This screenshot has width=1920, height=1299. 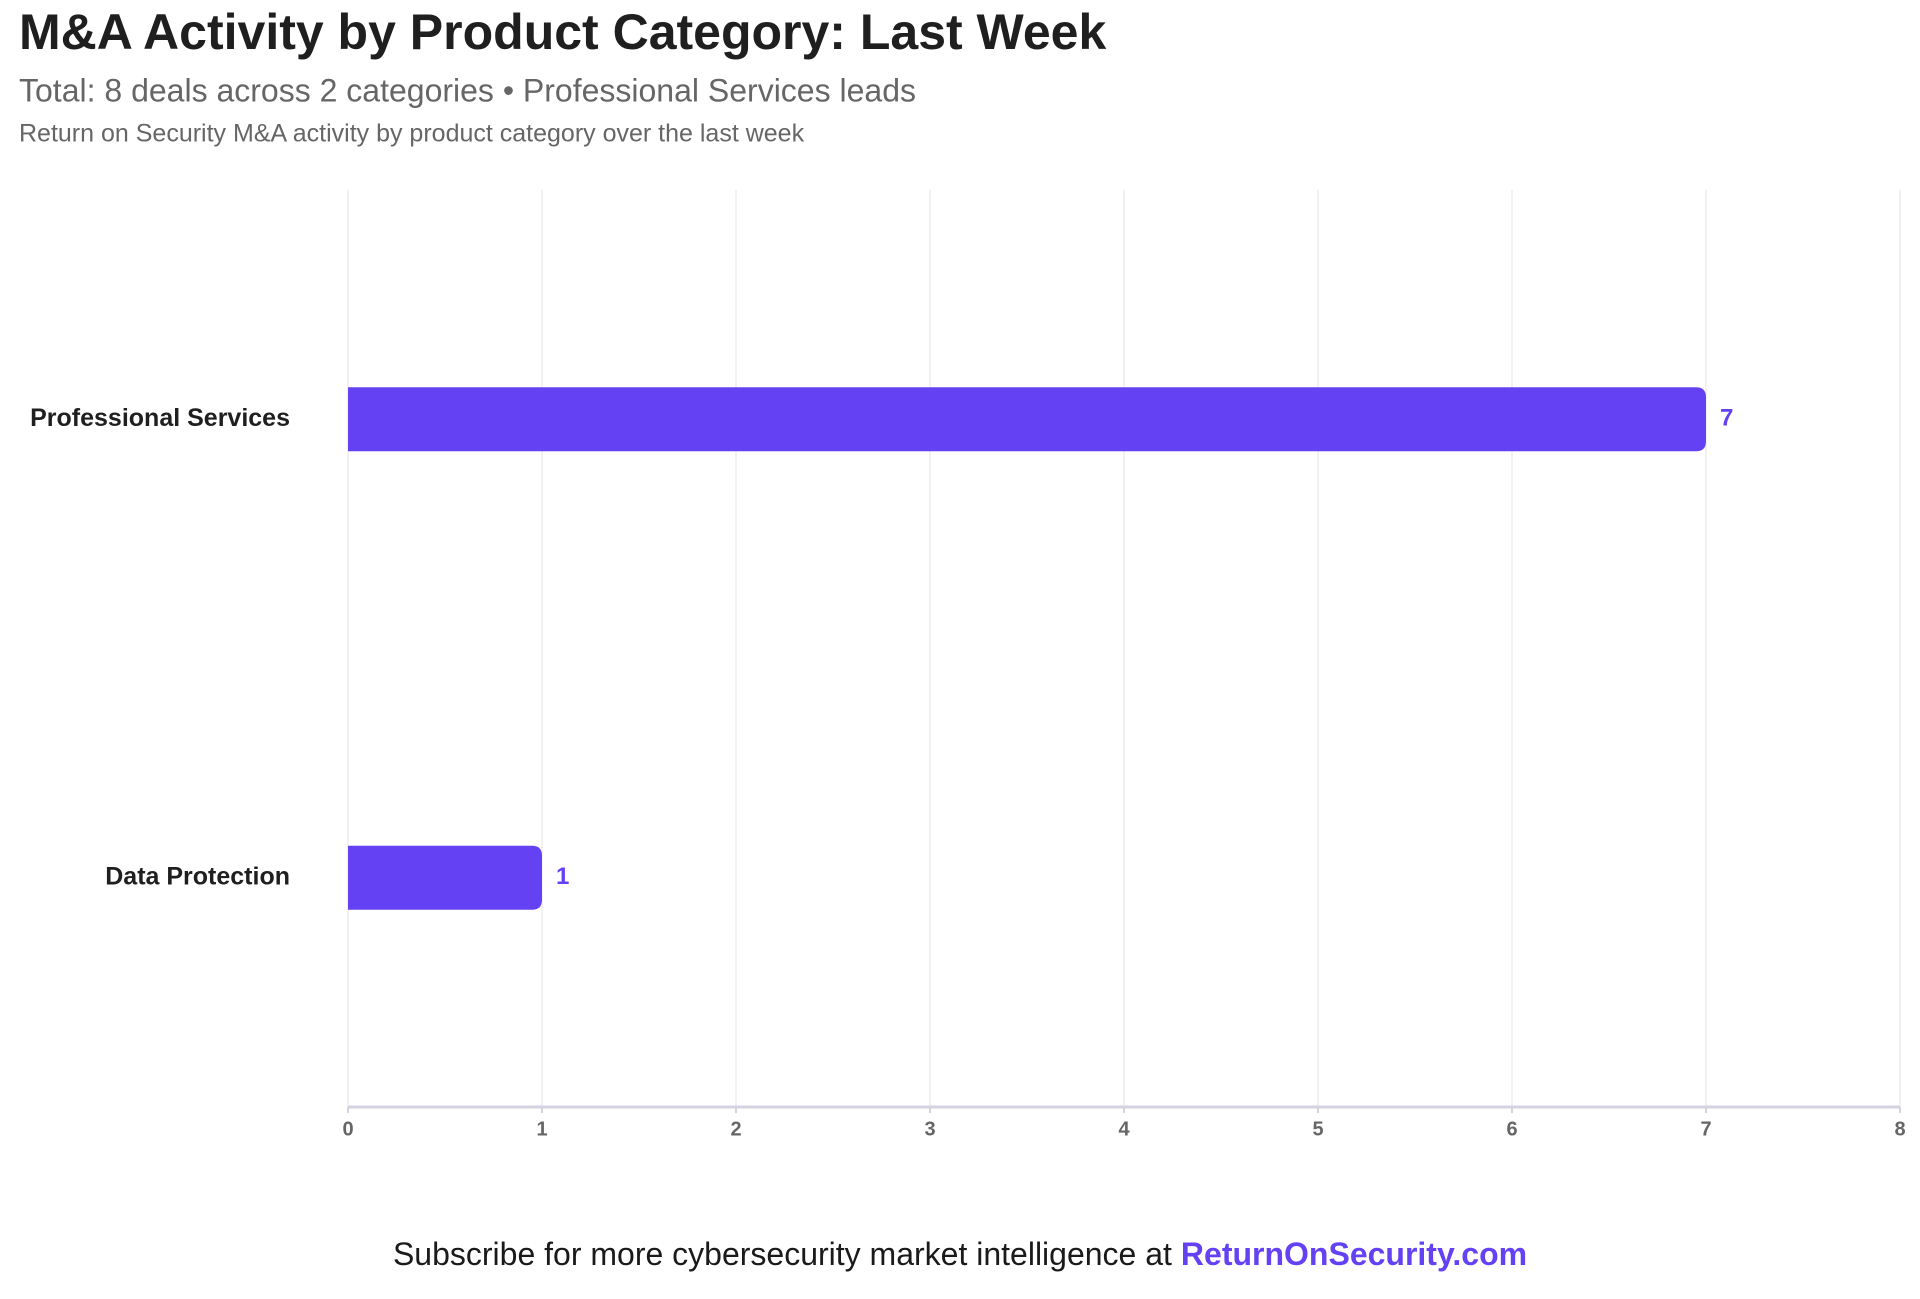 What do you see at coordinates (1899, 1129) in the screenshot?
I see `x-tick-label: 8` at bounding box center [1899, 1129].